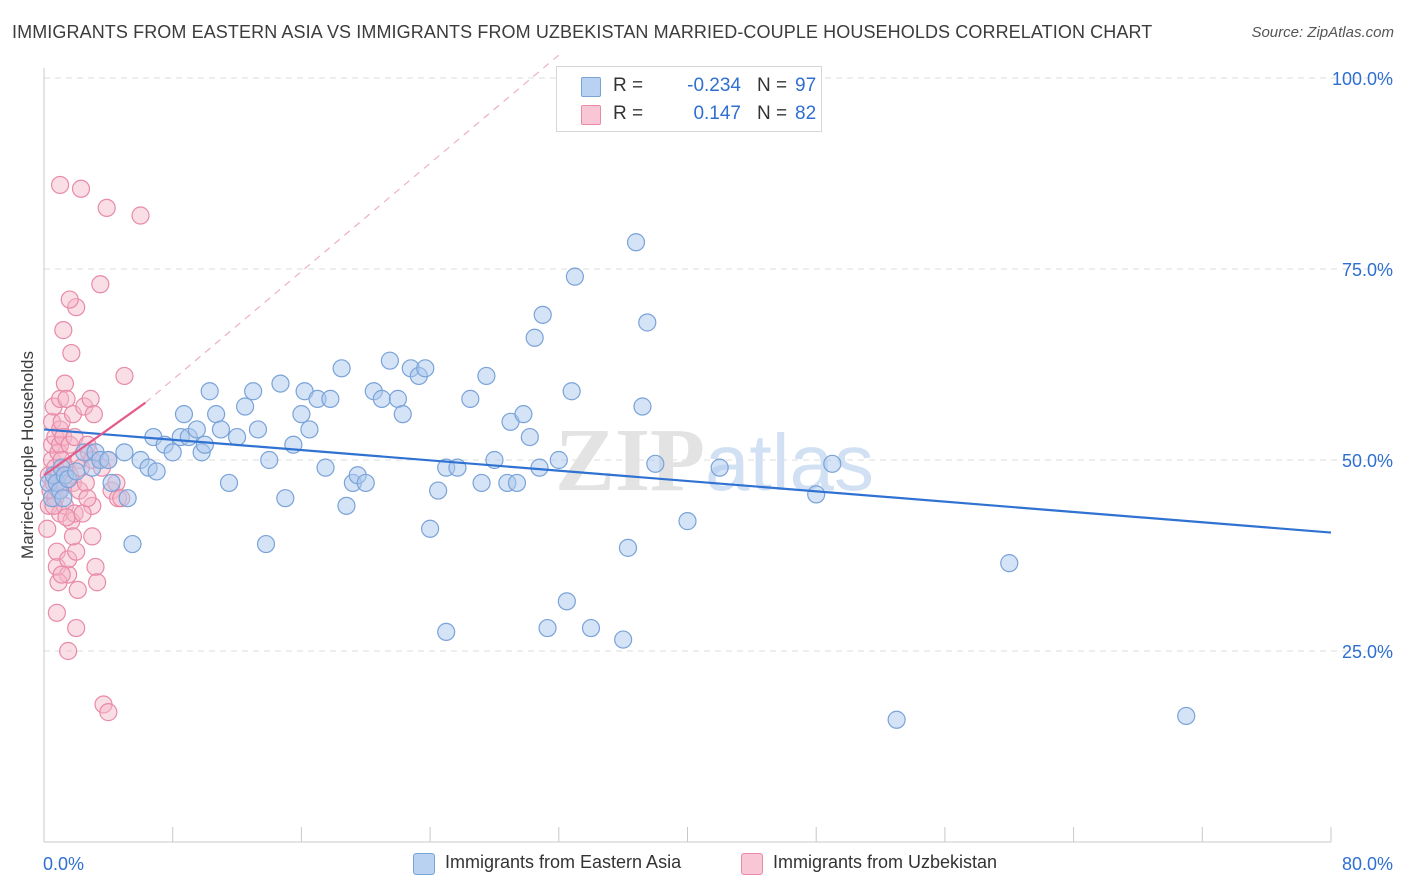 The image size is (1406, 892). I want to click on watermark: ZIP atlas, so click(714, 460).